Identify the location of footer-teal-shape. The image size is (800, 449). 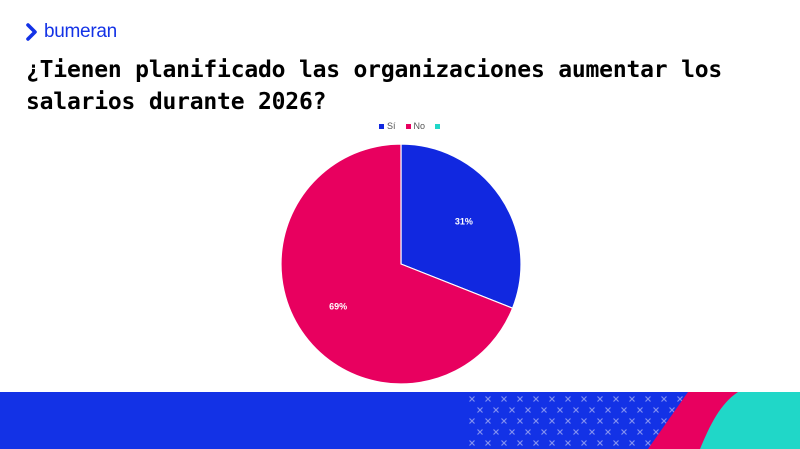
(750, 420).